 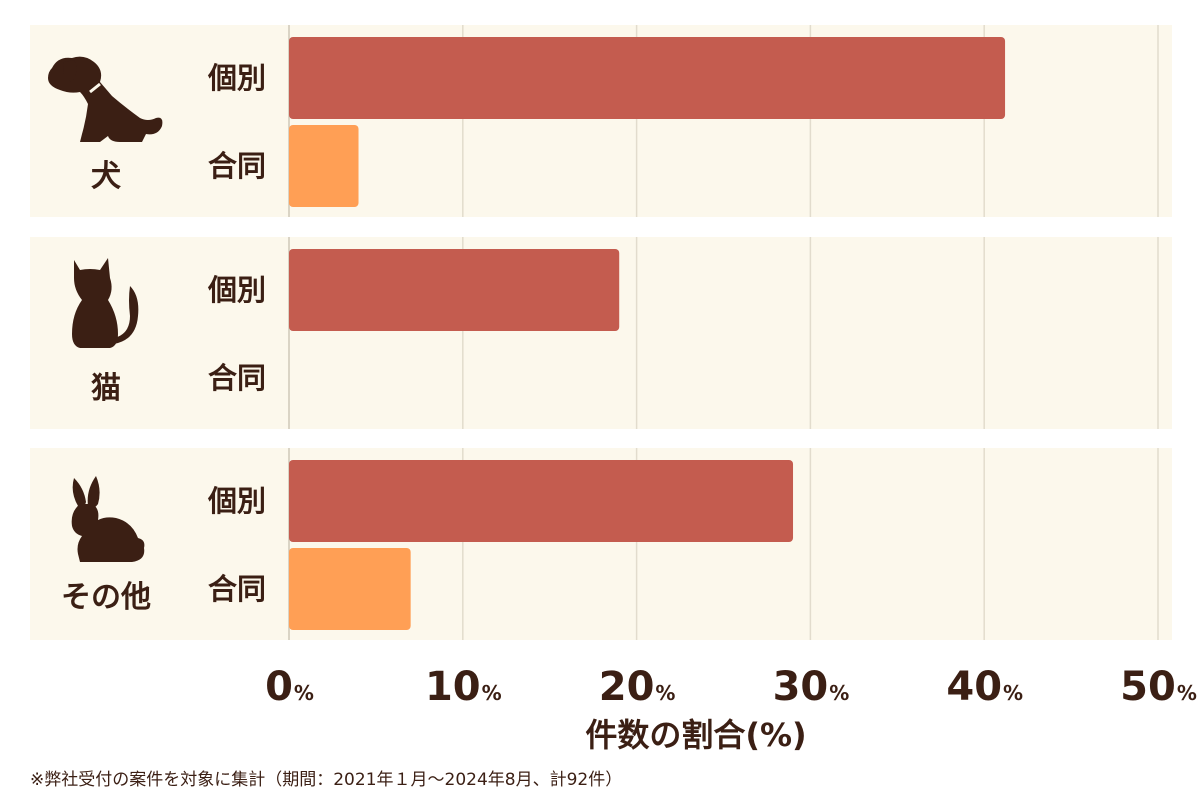 What do you see at coordinates (106, 597) in the screenshot?
I see `category-label: その他` at bounding box center [106, 597].